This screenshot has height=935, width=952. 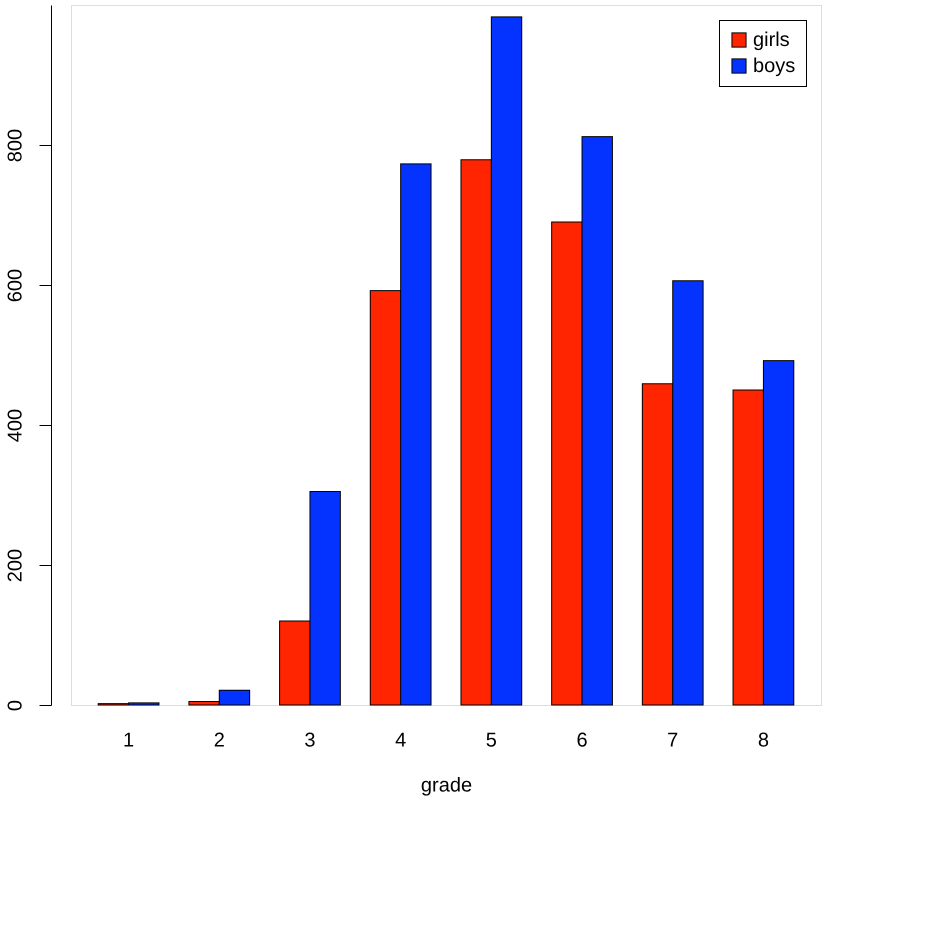 What do you see at coordinates (771, 40) in the screenshot?
I see `legend-label: girls` at bounding box center [771, 40].